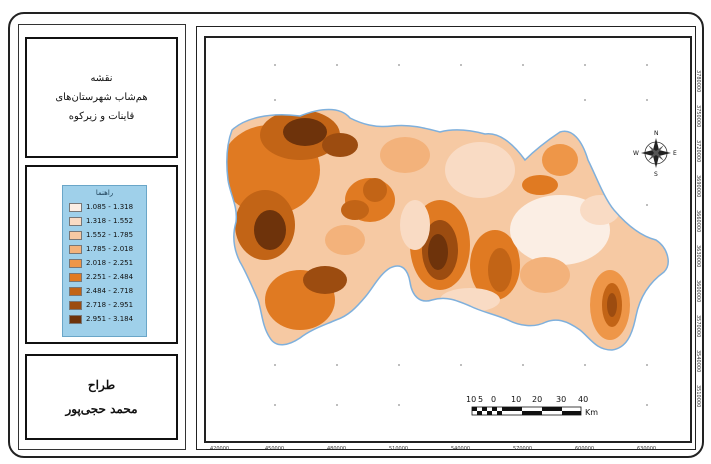  I want to click on legend-item: 1.552 - 1.785, so click(104, 235).